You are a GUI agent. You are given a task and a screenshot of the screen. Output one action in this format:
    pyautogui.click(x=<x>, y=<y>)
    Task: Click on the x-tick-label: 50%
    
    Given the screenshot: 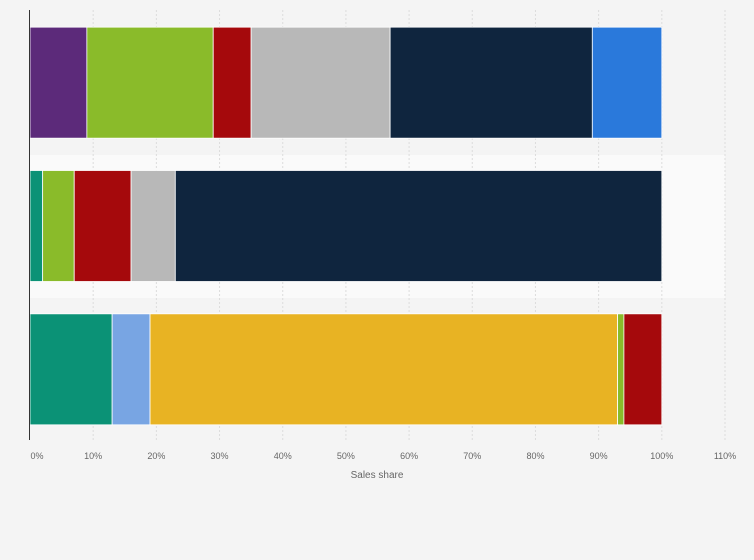 What is the action you would take?
    pyautogui.click(x=346, y=456)
    